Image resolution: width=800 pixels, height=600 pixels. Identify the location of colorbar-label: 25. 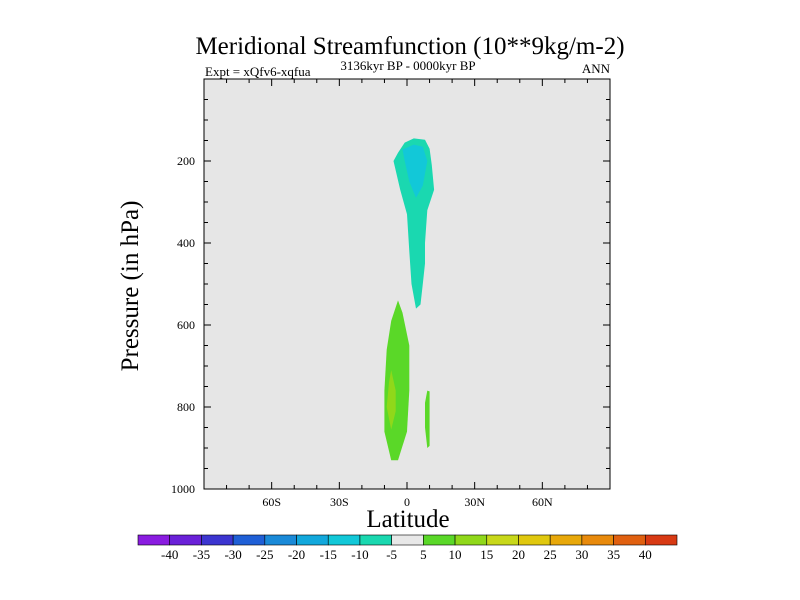
(550, 554).